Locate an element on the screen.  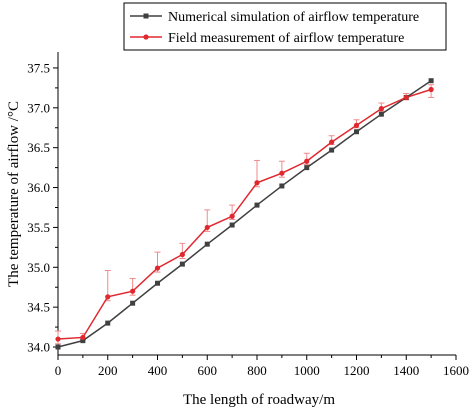
legend-box is located at coordinates (285, 26).